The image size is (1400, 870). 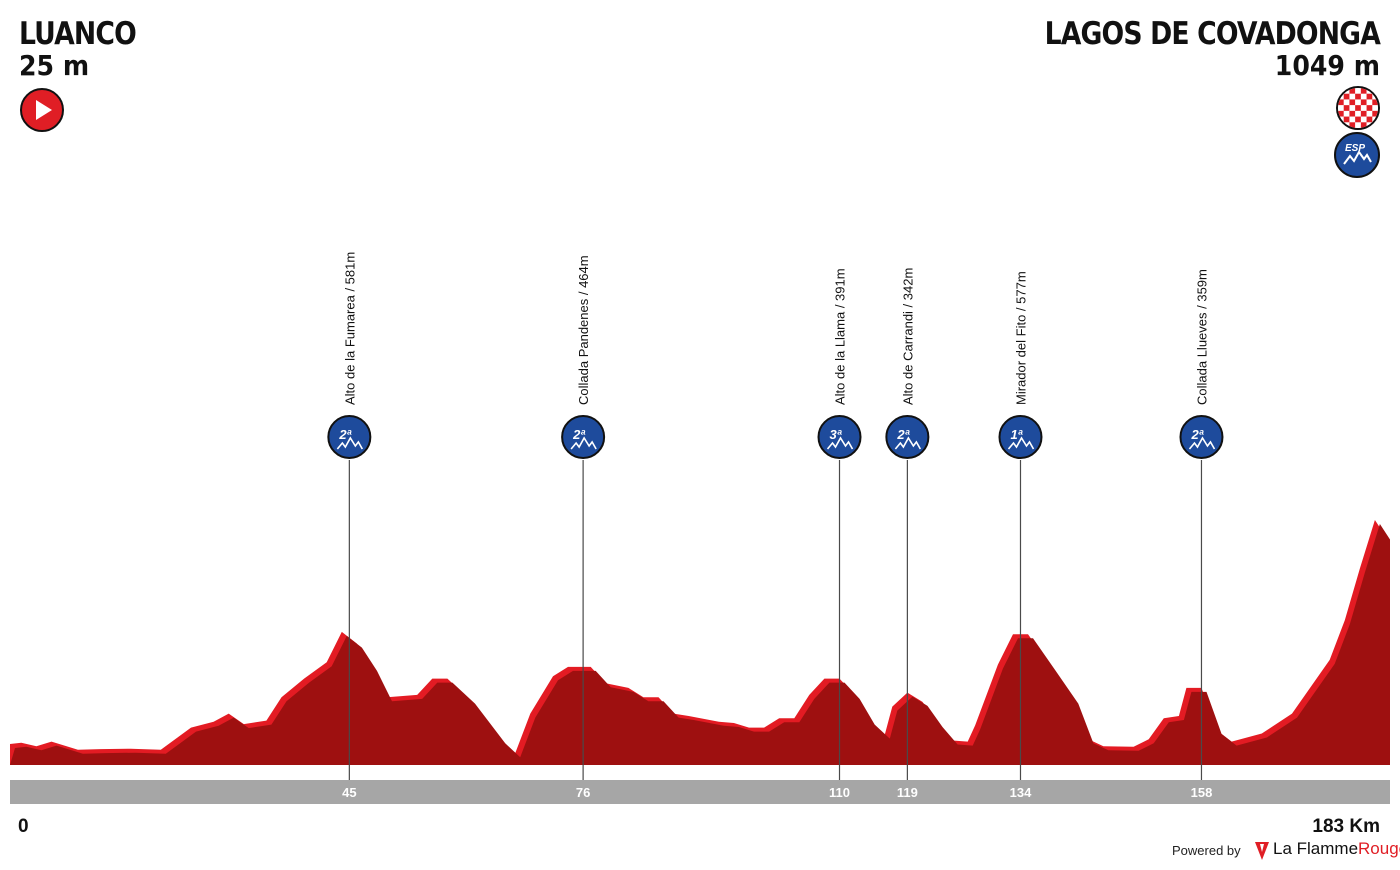 I want to click on climb-marker: 2ª Collada Pandenes / 464m 76, so click(x=583, y=527).